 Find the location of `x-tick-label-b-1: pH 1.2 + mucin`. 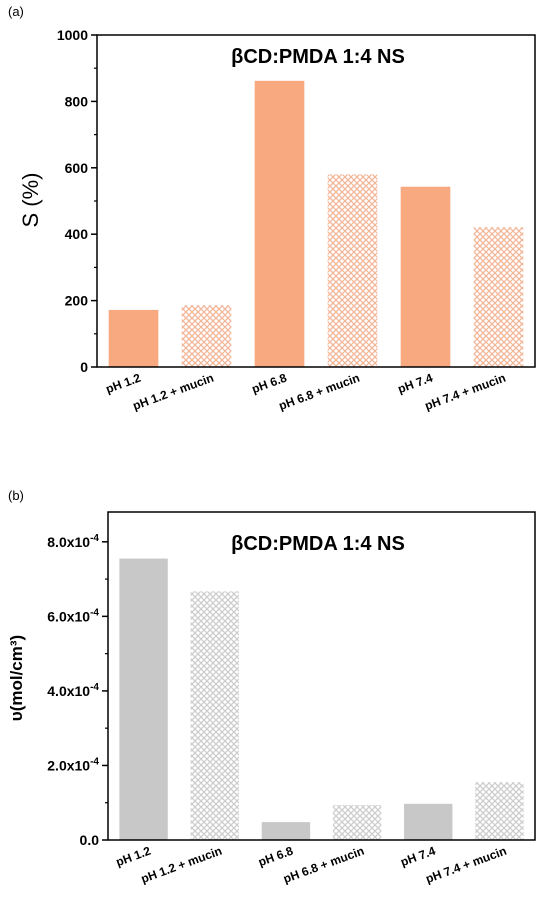

x-tick-label-b-1: pH 1.2 + mucin is located at coordinates (181, 865).